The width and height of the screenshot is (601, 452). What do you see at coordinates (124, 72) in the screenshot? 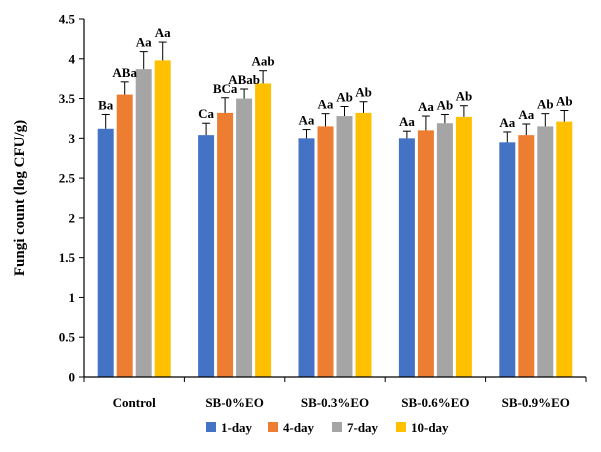
I see `data-label: ABa` at bounding box center [124, 72].